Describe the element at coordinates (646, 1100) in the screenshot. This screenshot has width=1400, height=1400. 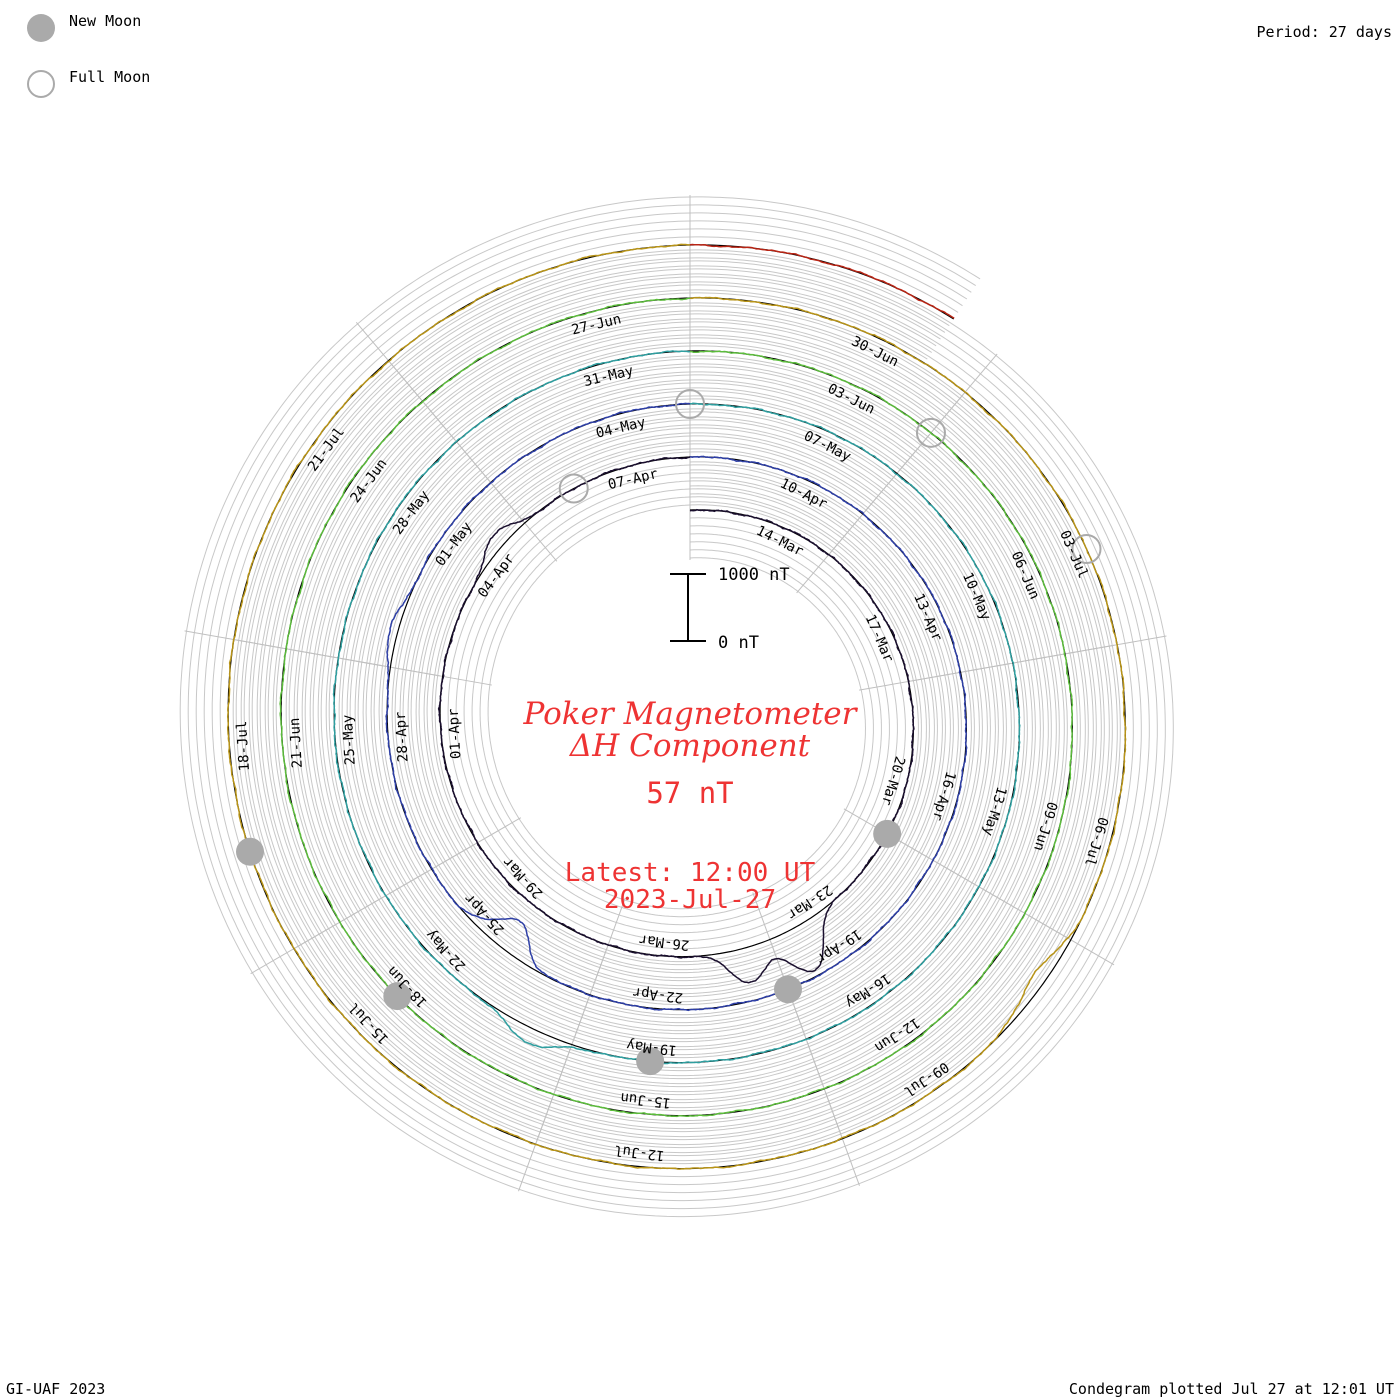
I see `date-tick-label: 15-Jun` at that location.